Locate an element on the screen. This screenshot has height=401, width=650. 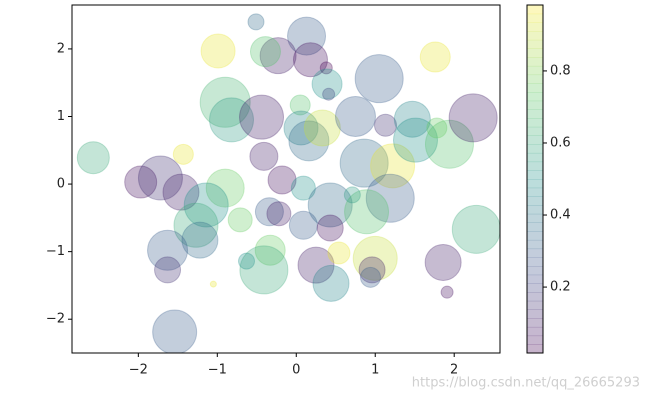
colorbar-tick-label: 0.8 is located at coordinates (560, 70).